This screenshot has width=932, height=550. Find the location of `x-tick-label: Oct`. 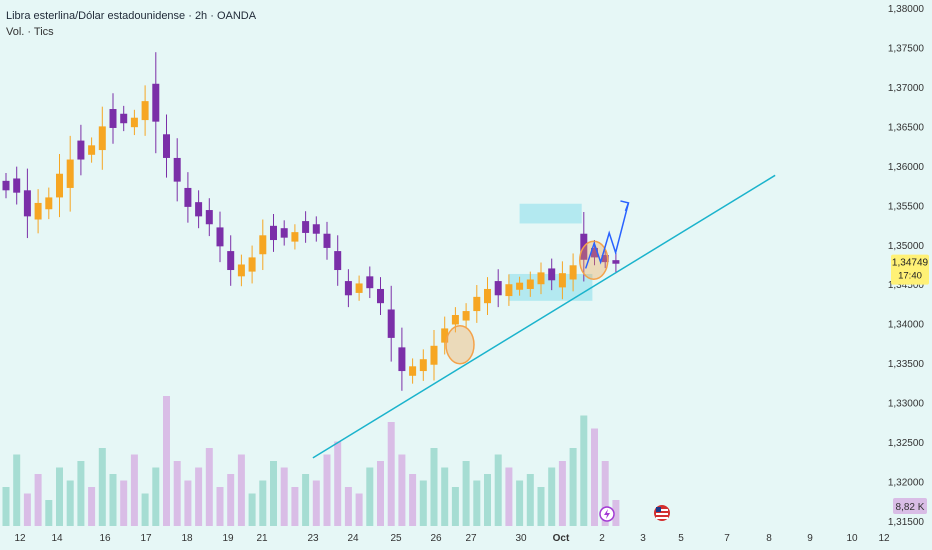

x-tick-label: Oct is located at coordinates (561, 538).